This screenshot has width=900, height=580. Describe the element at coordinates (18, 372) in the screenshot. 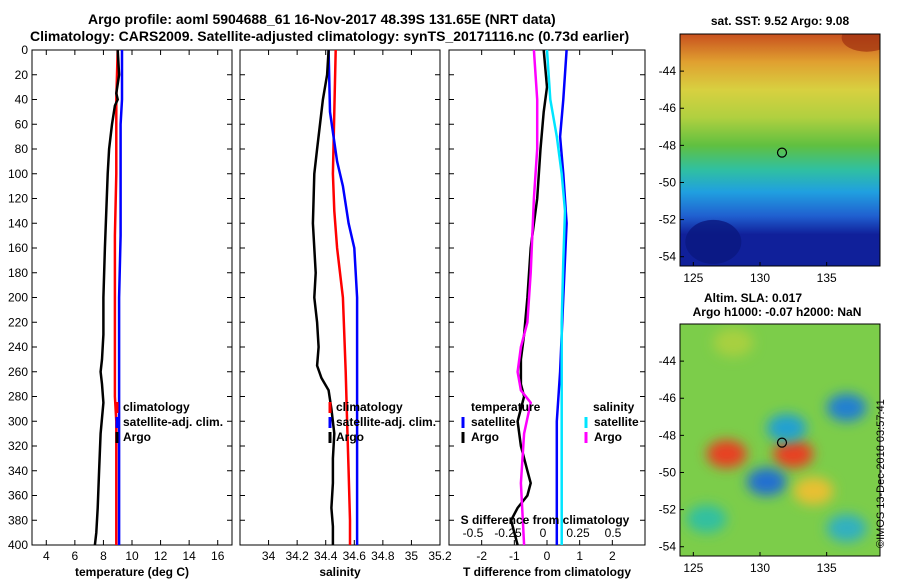

I see `y-tick-label: 260` at that location.